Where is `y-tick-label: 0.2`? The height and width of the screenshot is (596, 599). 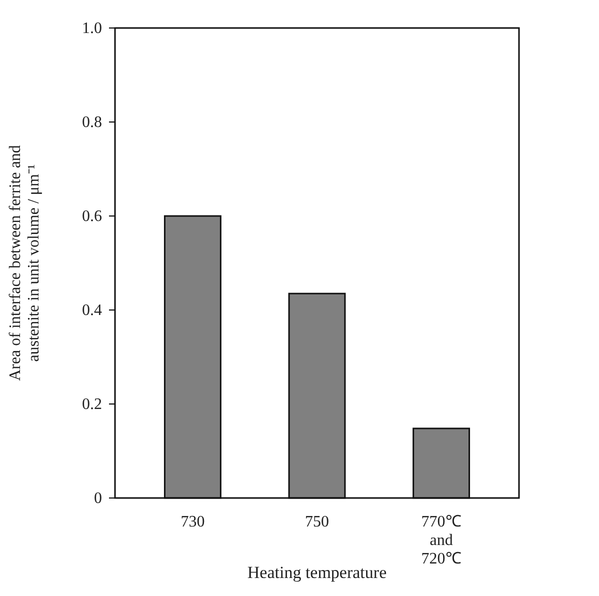 y-tick-label: 0.2 is located at coordinates (92, 405).